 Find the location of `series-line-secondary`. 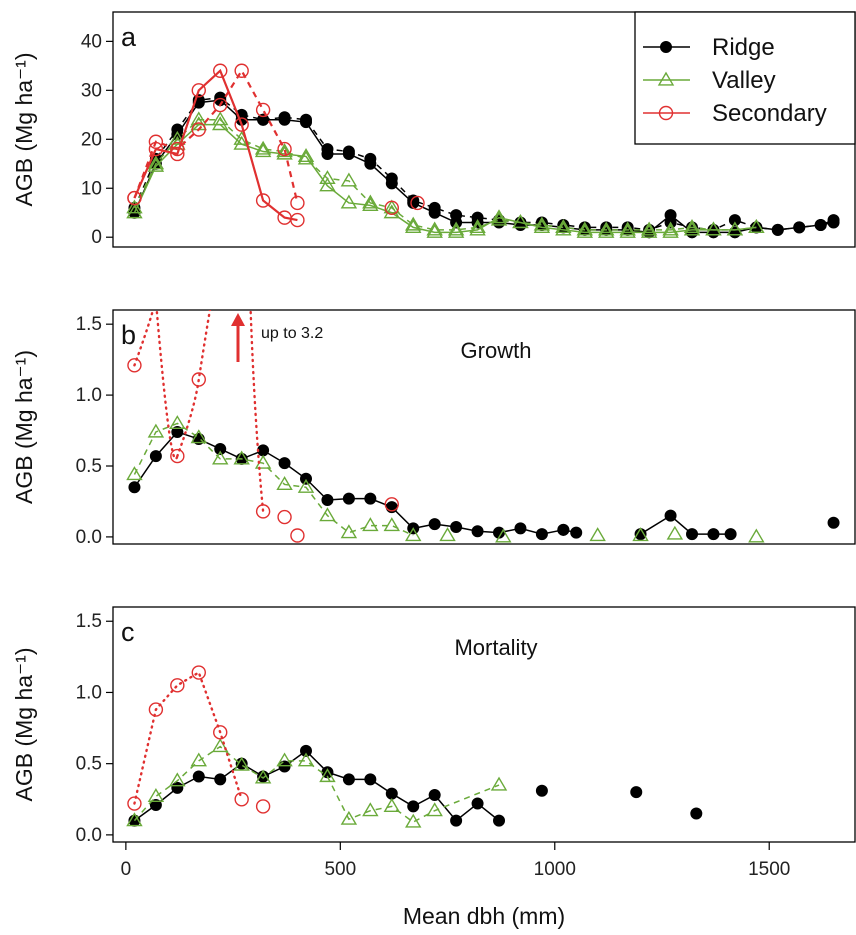

series-line-secondary is located at coordinates (216, 136).